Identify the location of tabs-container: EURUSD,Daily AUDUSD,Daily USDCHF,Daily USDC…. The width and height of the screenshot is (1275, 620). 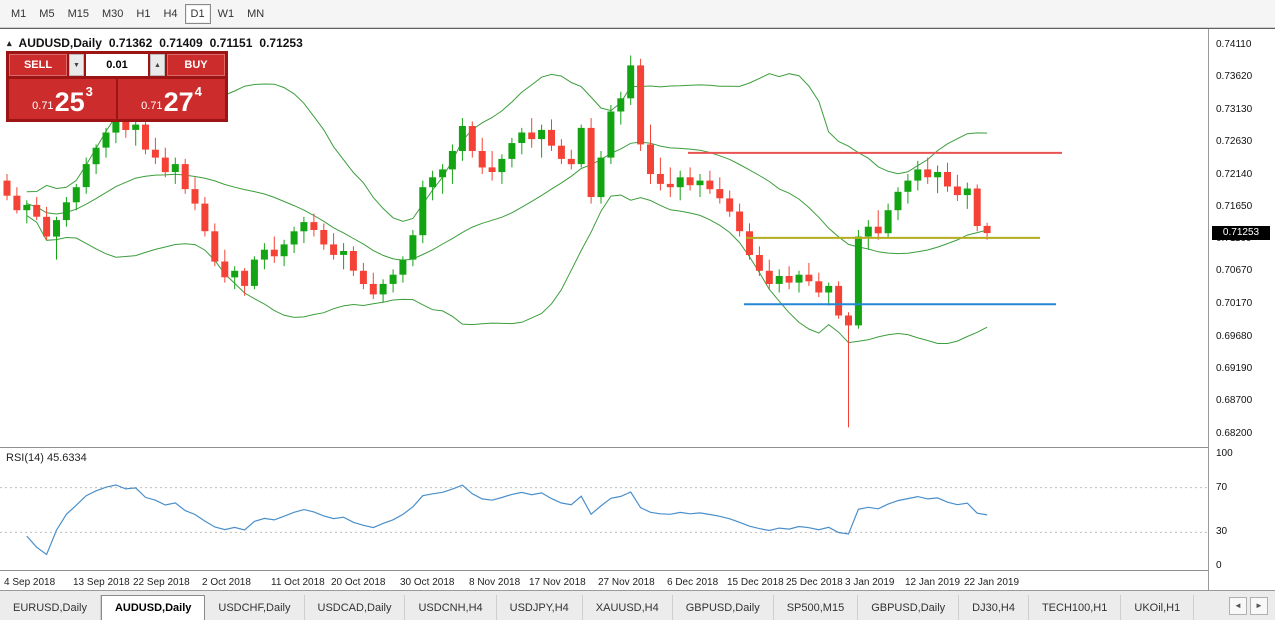
(611, 605).